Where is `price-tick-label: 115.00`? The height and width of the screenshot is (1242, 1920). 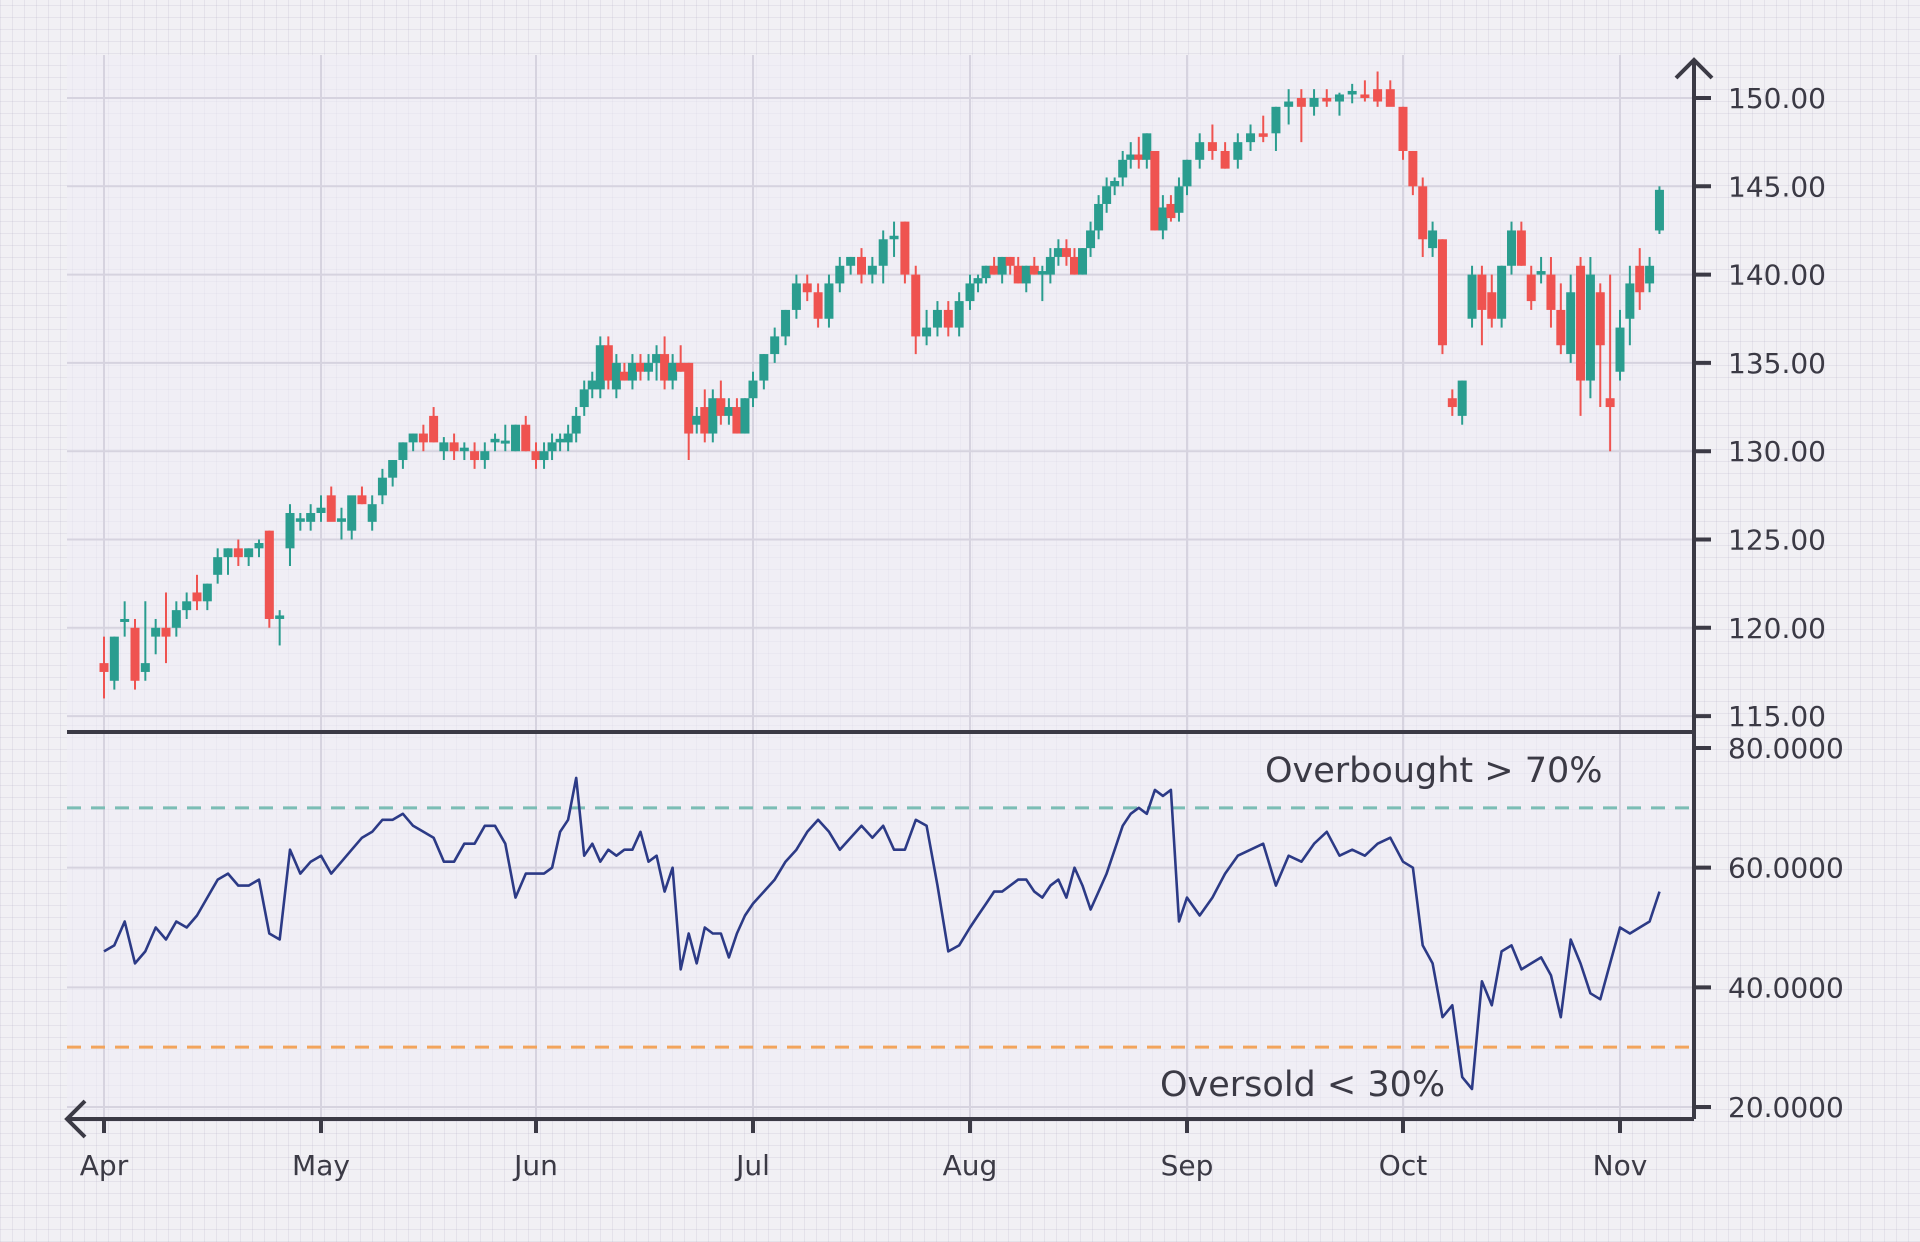 price-tick-label: 115.00 is located at coordinates (1777, 716).